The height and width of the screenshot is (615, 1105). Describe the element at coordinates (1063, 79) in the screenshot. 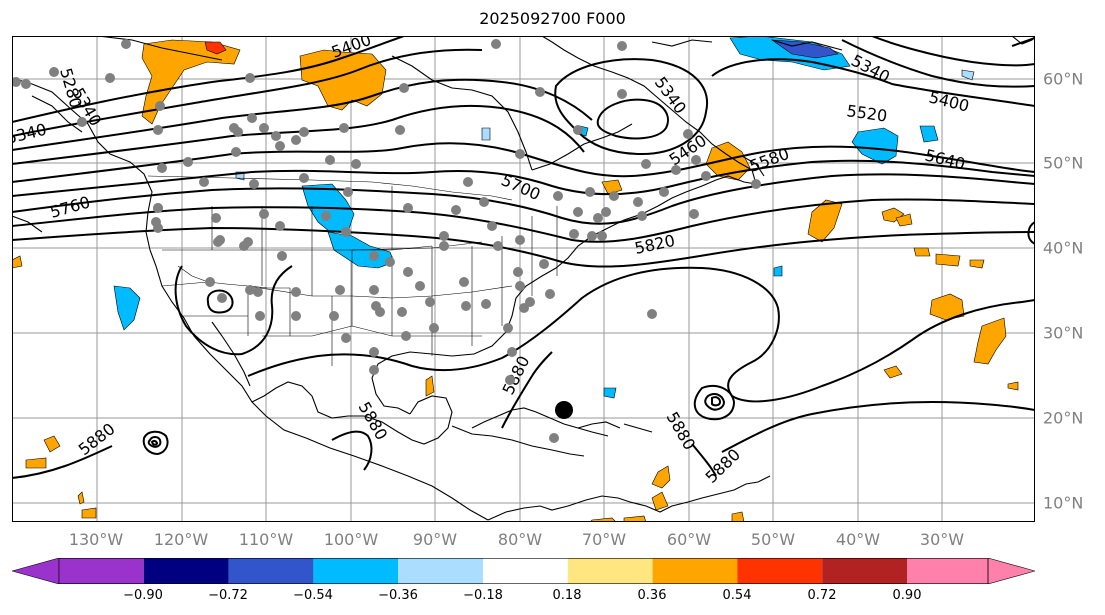

I see `latitude-label: 60°N` at that location.